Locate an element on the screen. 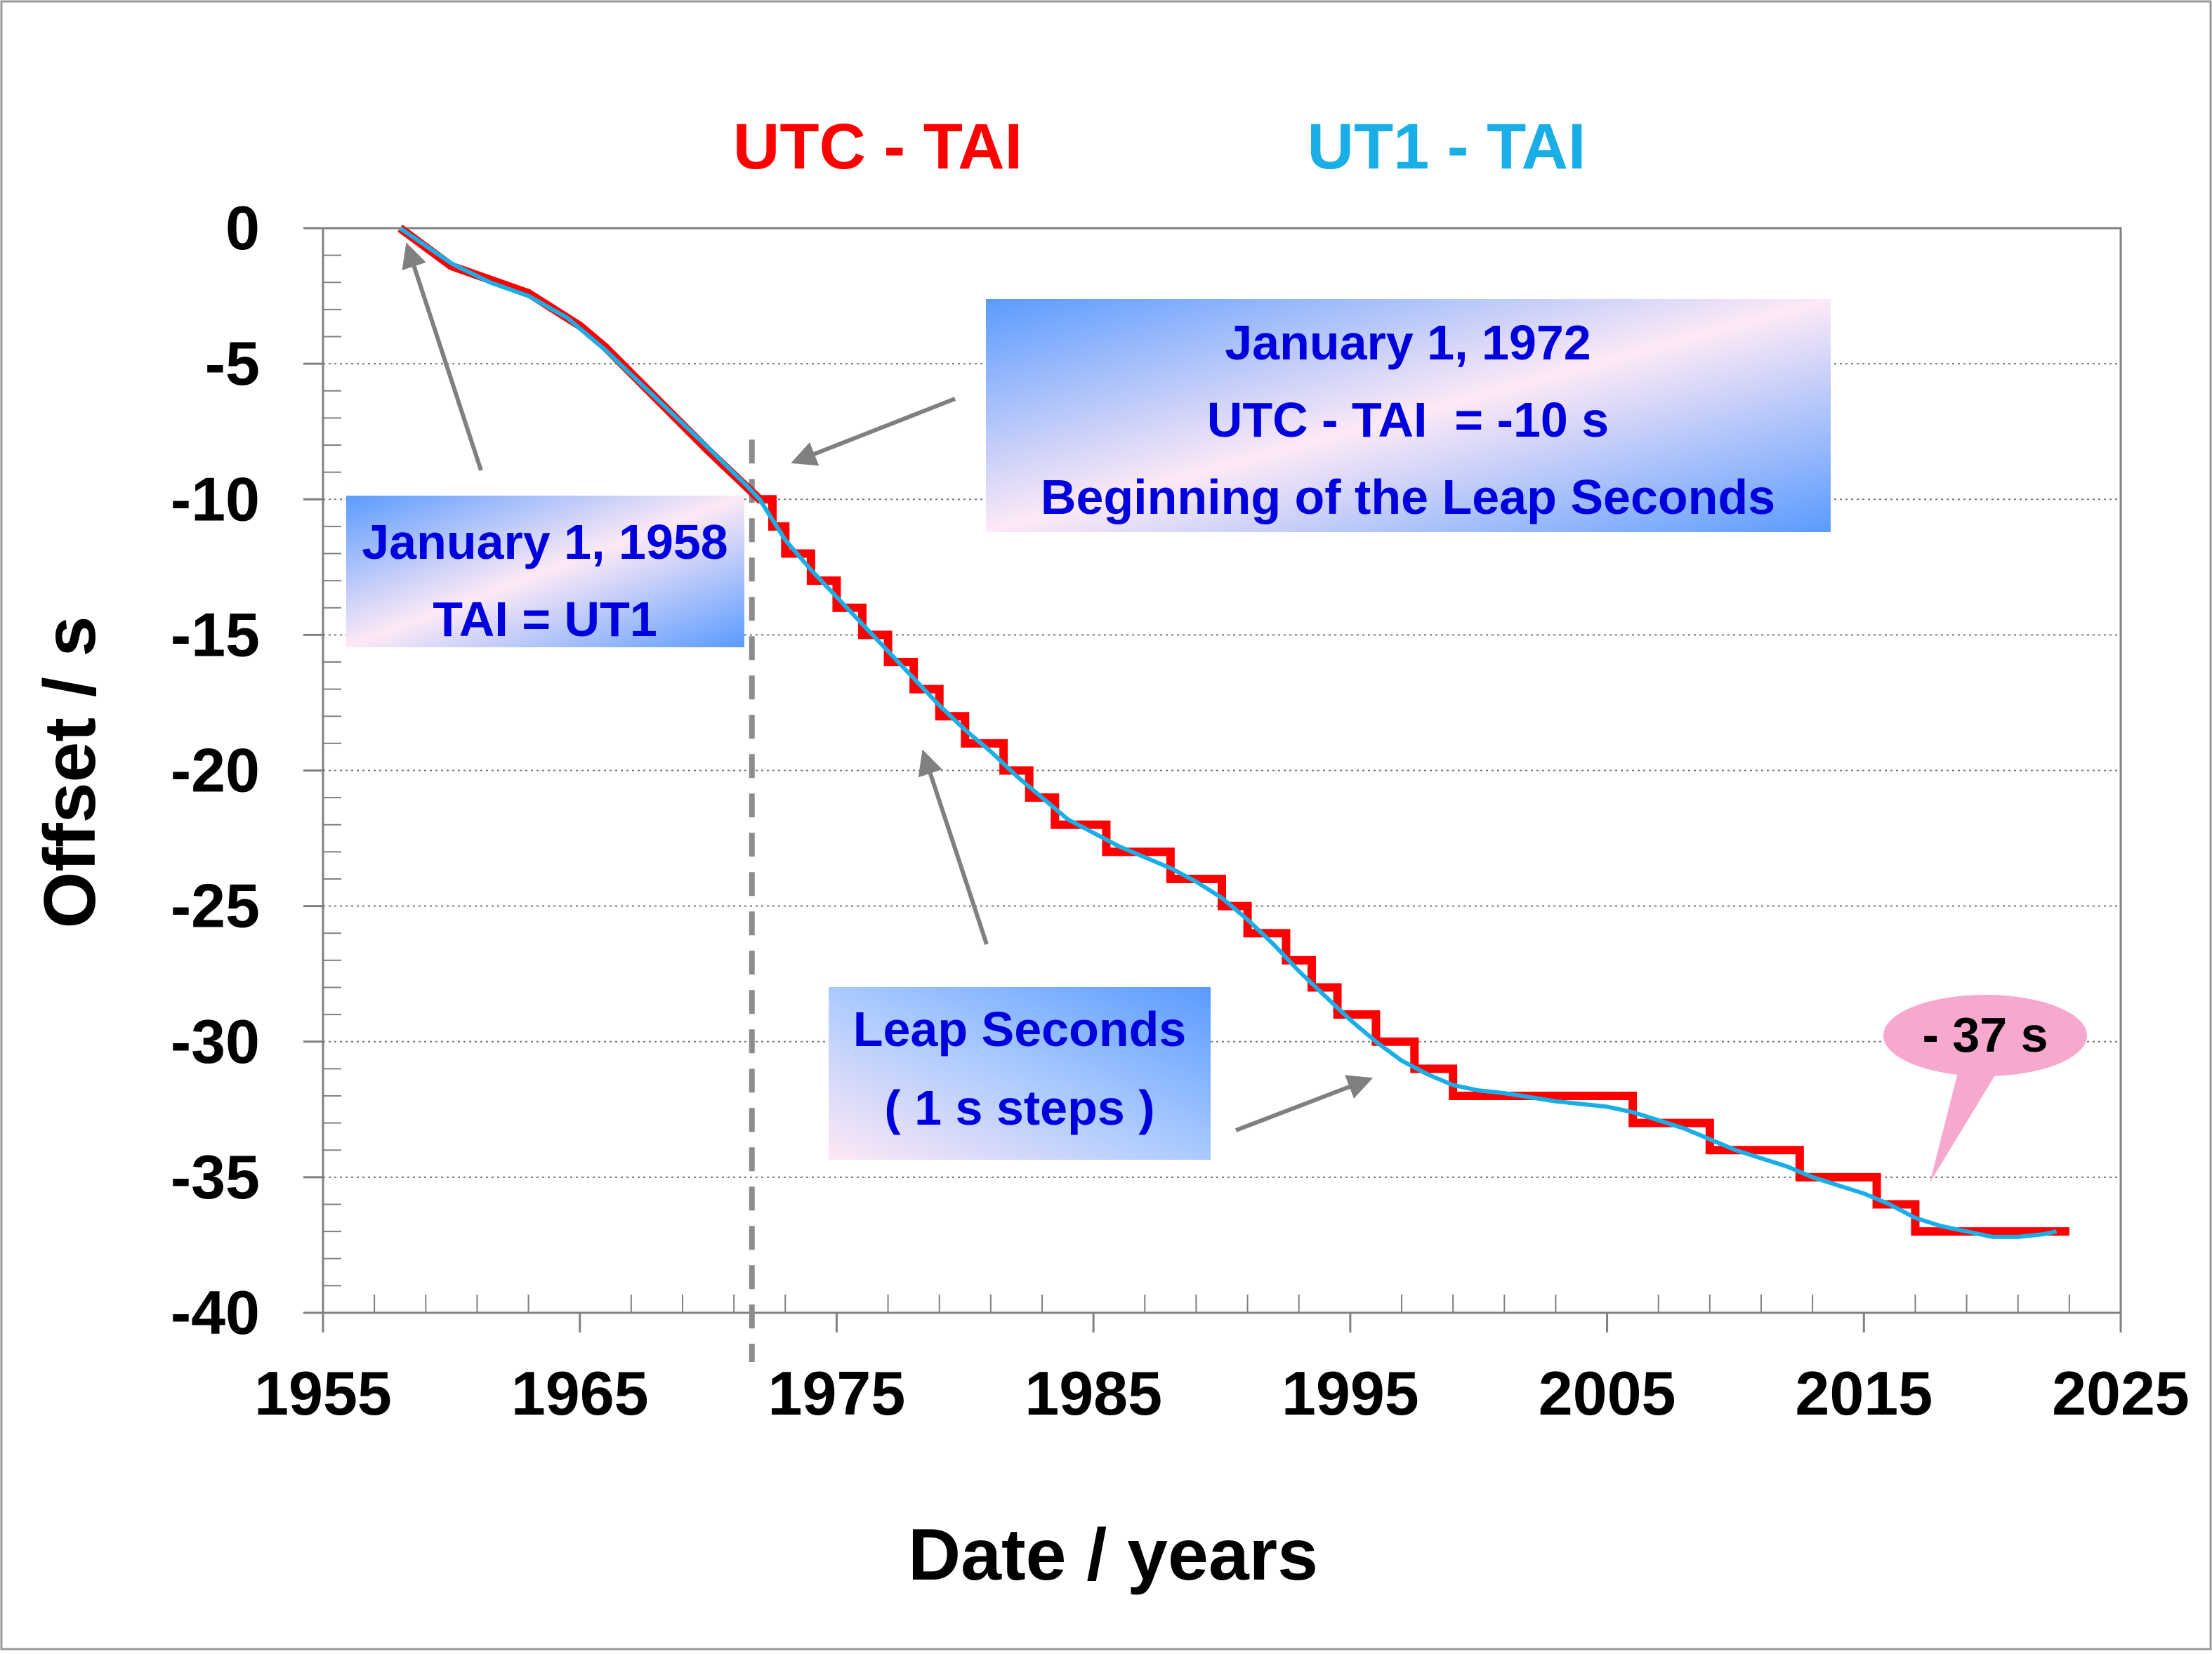  x-tick-label: 1995 is located at coordinates (1350, 1393).